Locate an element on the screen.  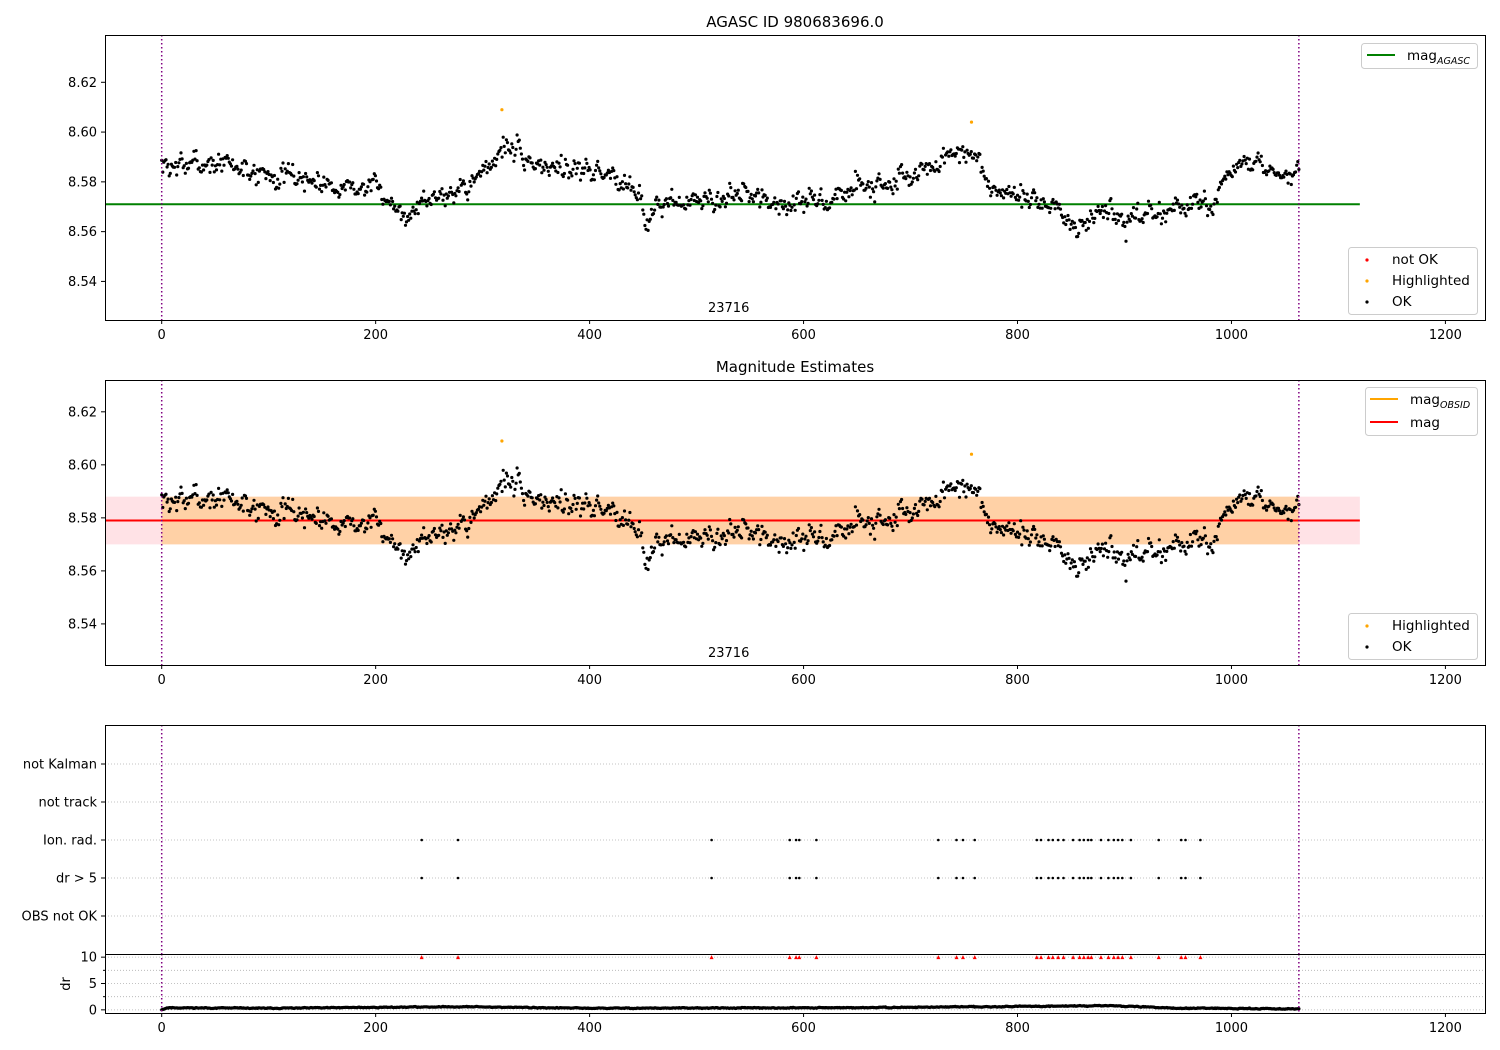
legend-box is located at coordinates (1413, 281).